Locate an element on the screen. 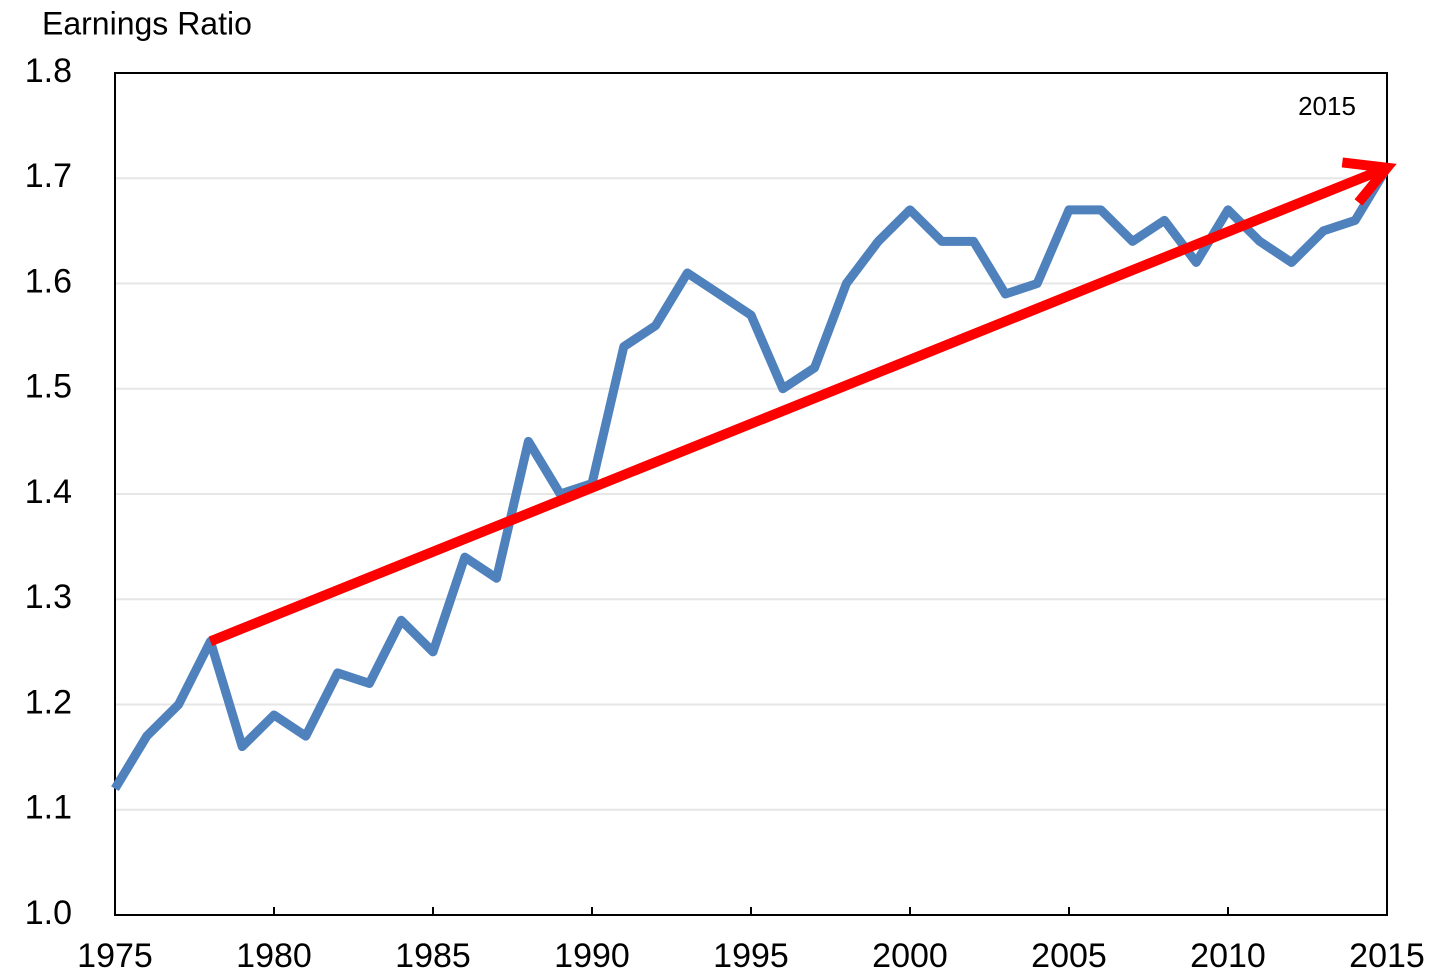 The width and height of the screenshot is (1437, 979). x-tick-label: 1990 is located at coordinates (592, 956).